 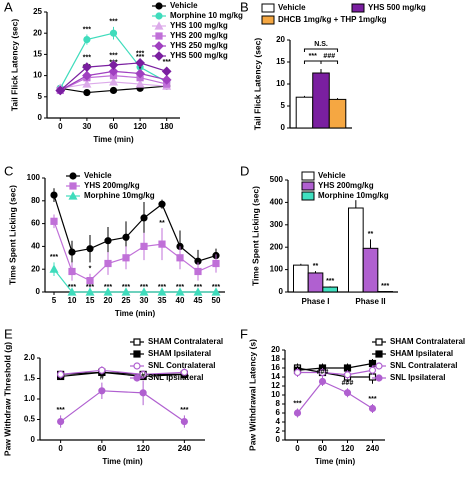 I want to click on y-axis-title: Tail Flick Latency (sec), so click(x=14, y=65).